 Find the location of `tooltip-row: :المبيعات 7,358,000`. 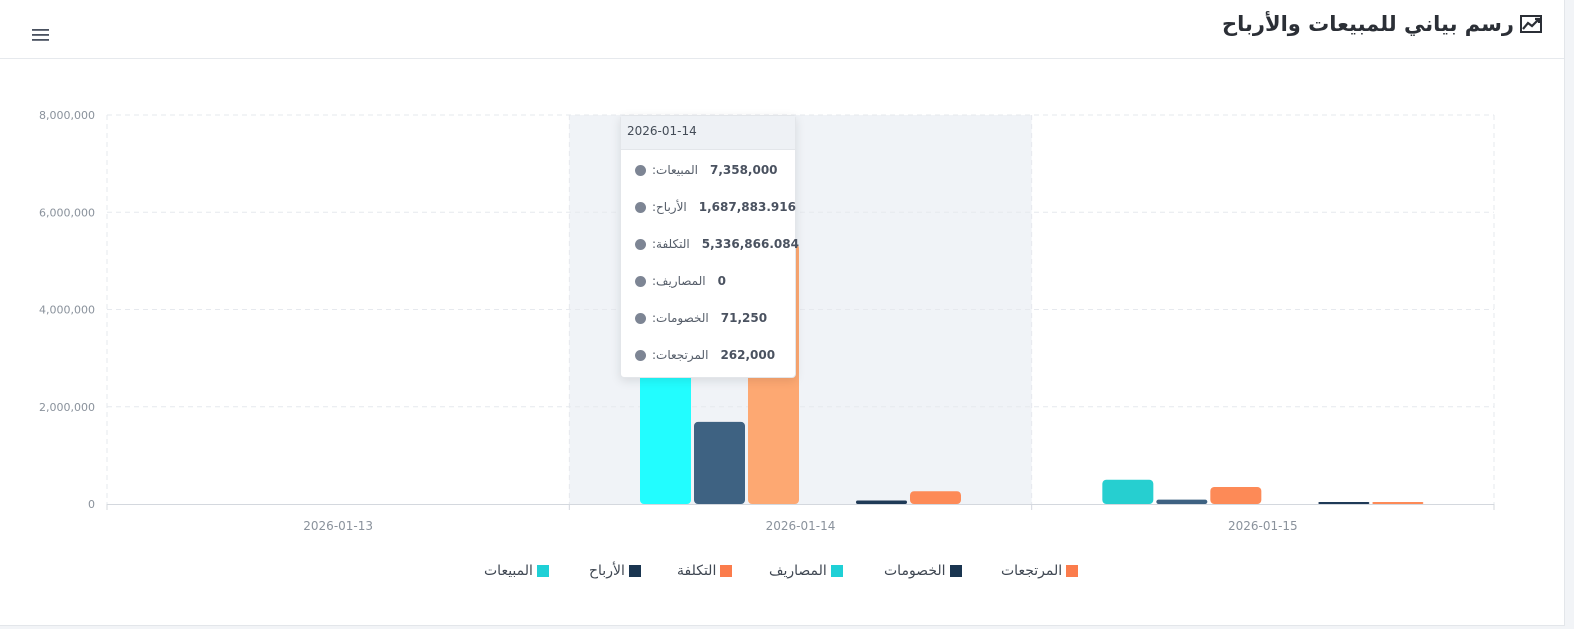

tooltip-row: :المبيعات 7,358,000 is located at coordinates (706, 170).